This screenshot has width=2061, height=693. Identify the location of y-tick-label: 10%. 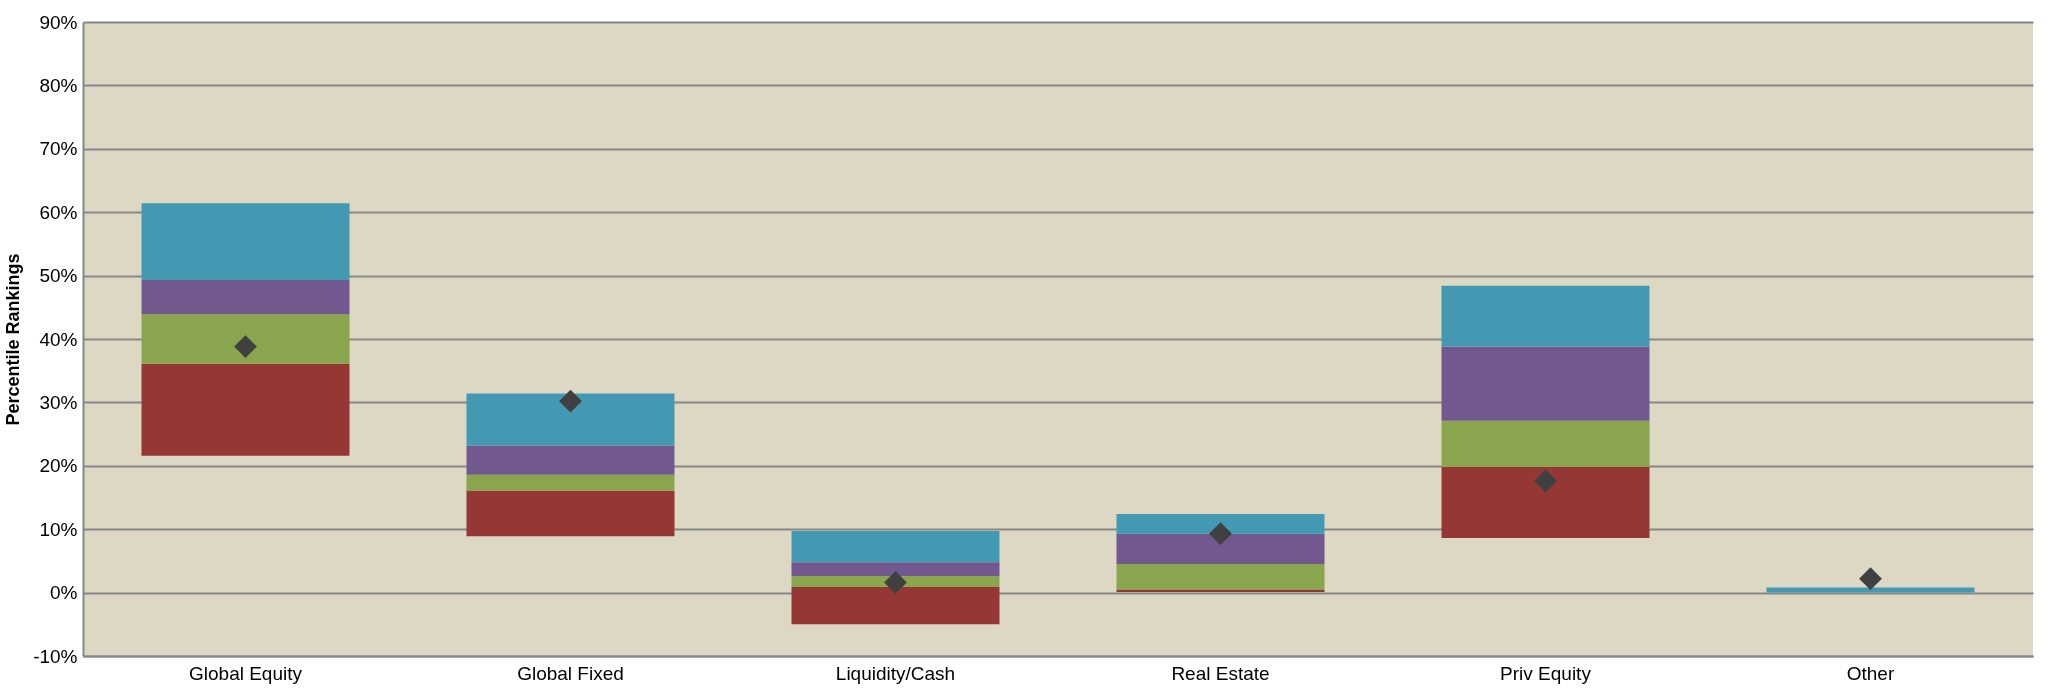
(58, 529).